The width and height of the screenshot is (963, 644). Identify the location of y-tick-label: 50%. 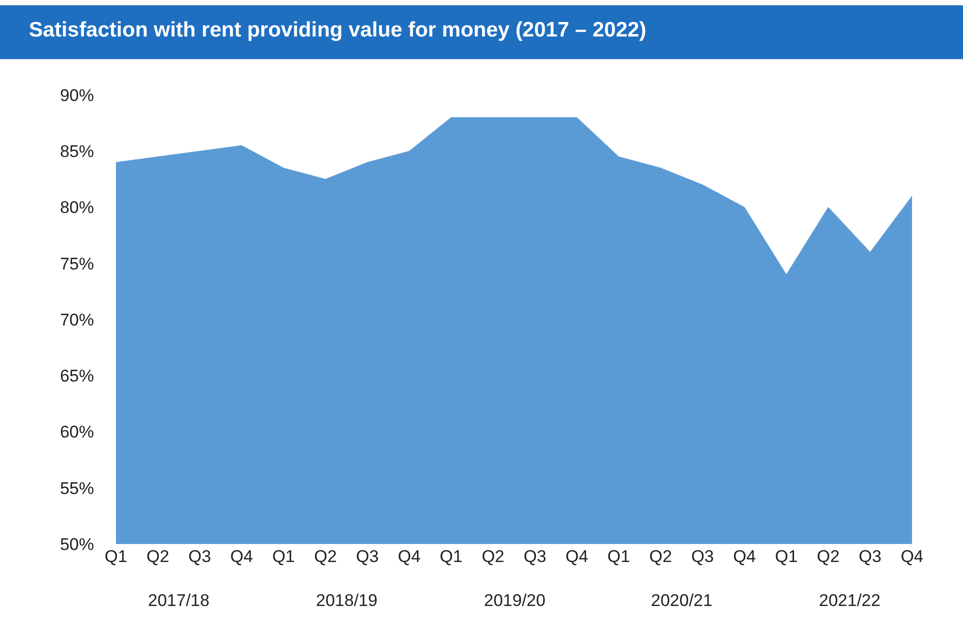
(77, 544).